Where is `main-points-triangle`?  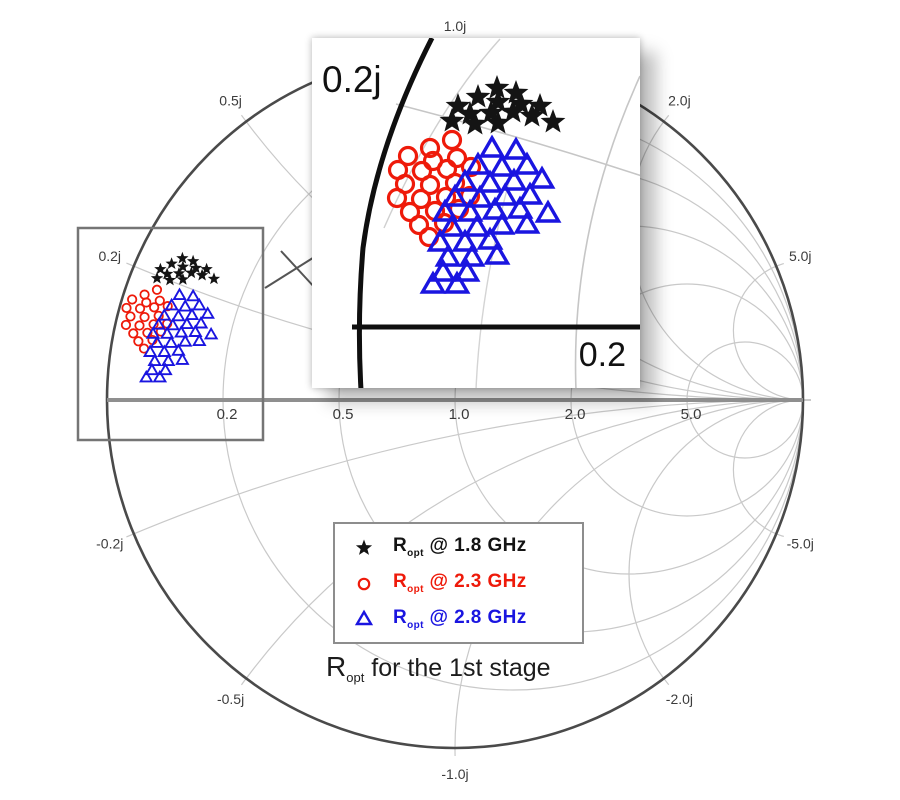
main-points-triangle is located at coordinates (179, 335).